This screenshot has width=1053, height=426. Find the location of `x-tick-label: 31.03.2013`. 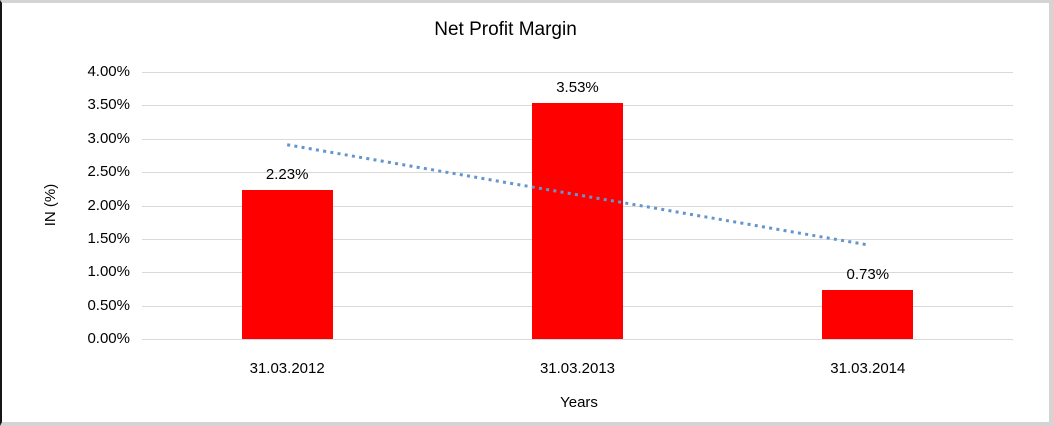

x-tick-label: 31.03.2013 is located at coordinates (577, 368).